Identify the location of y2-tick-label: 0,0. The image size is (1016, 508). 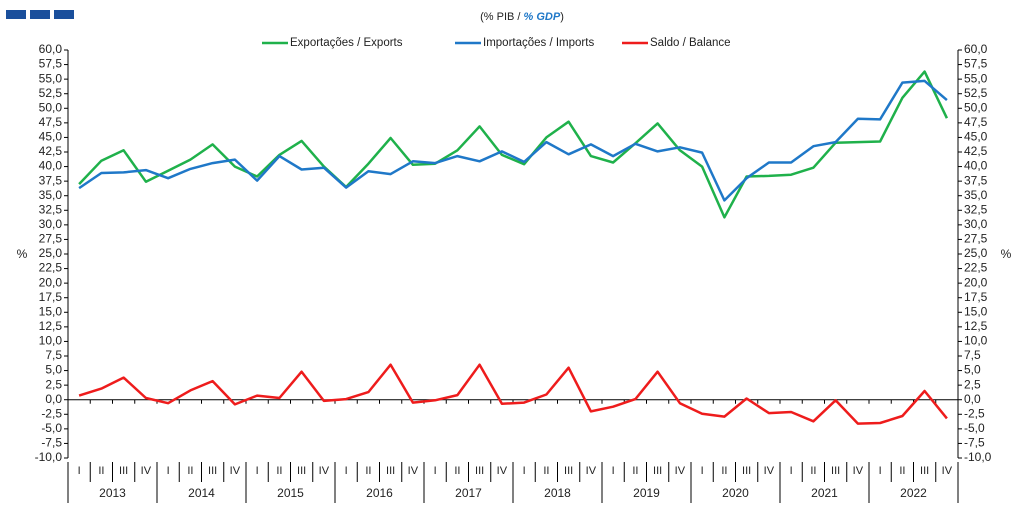
(972, 399).